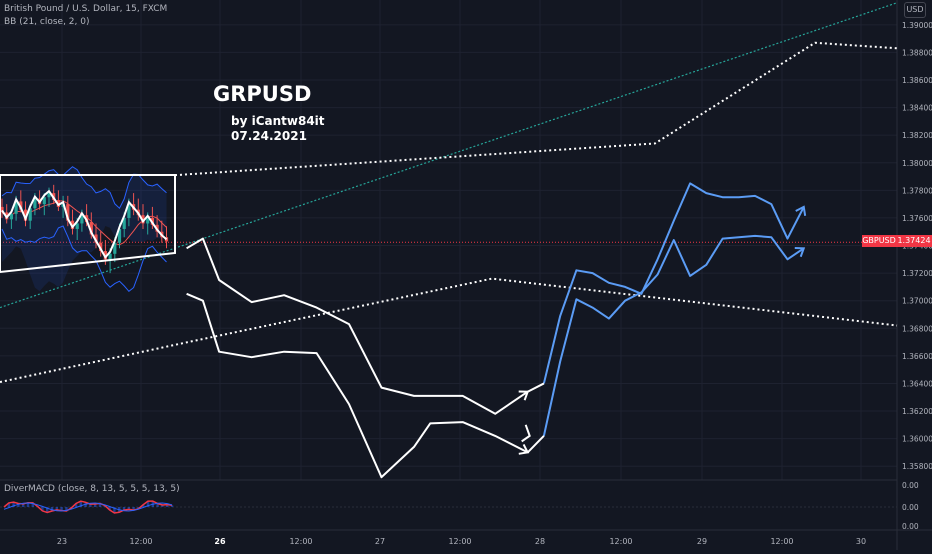 The width and height of the screenshot is (932, 554). Describe the element at coordinates (262, 94) in the screenshot. I see `annotation-title: GRPUSD` at that location.